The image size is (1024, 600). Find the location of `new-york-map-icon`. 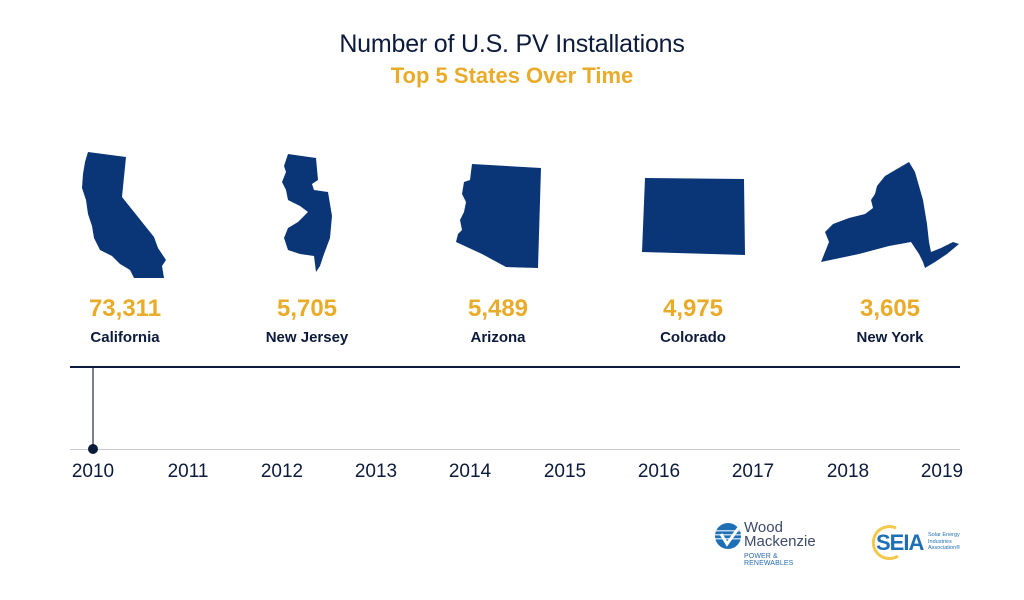

new-york-map-icon is located at coordinates (890, 215).